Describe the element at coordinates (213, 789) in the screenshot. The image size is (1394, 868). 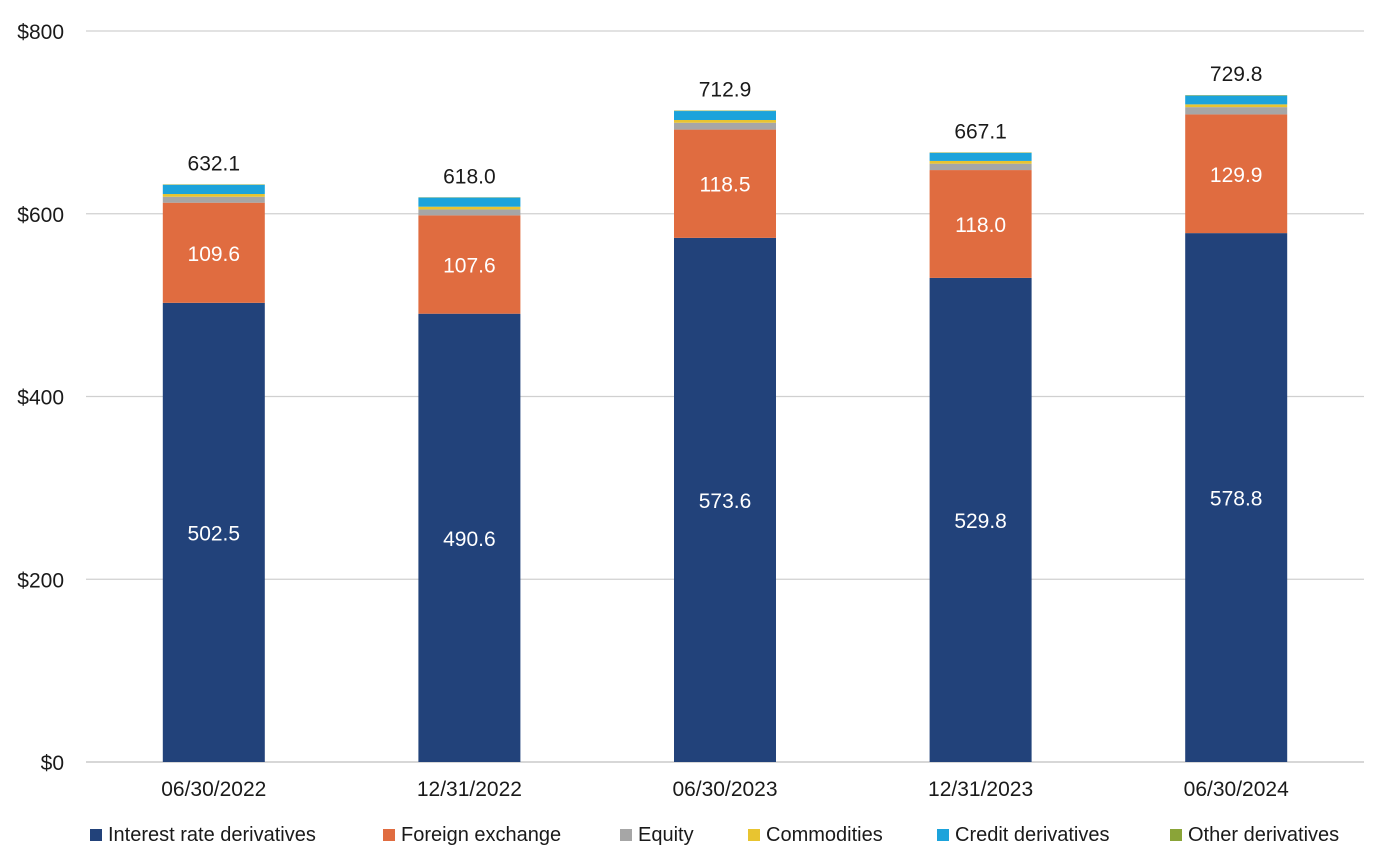
I see `x-tick-label: 06/30/2022` at that location.